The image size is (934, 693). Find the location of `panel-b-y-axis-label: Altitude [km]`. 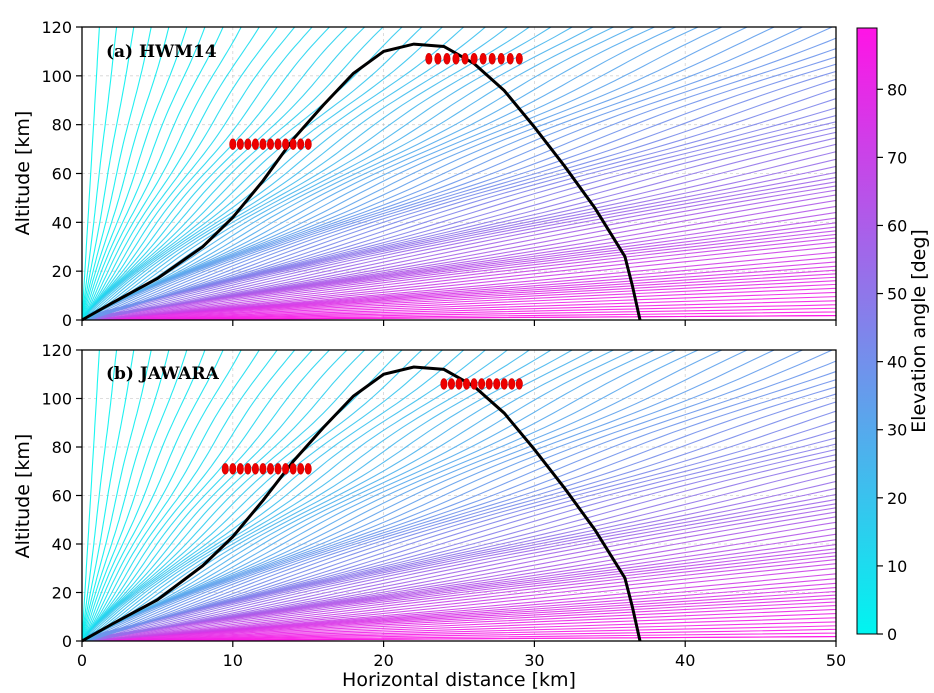

panel-b-y-axis-label: Altitude [km] is located at coordinates (23, 496).